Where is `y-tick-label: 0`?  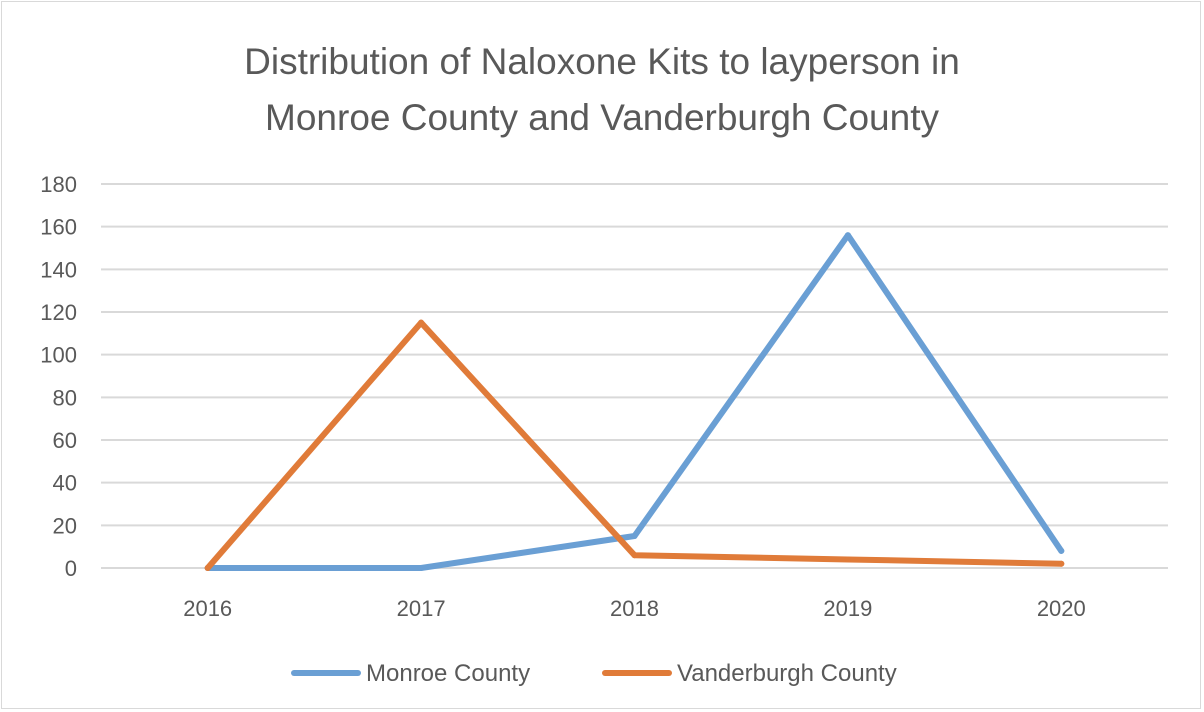
y-tick-label: 0 is located at coordinates (71, 568).